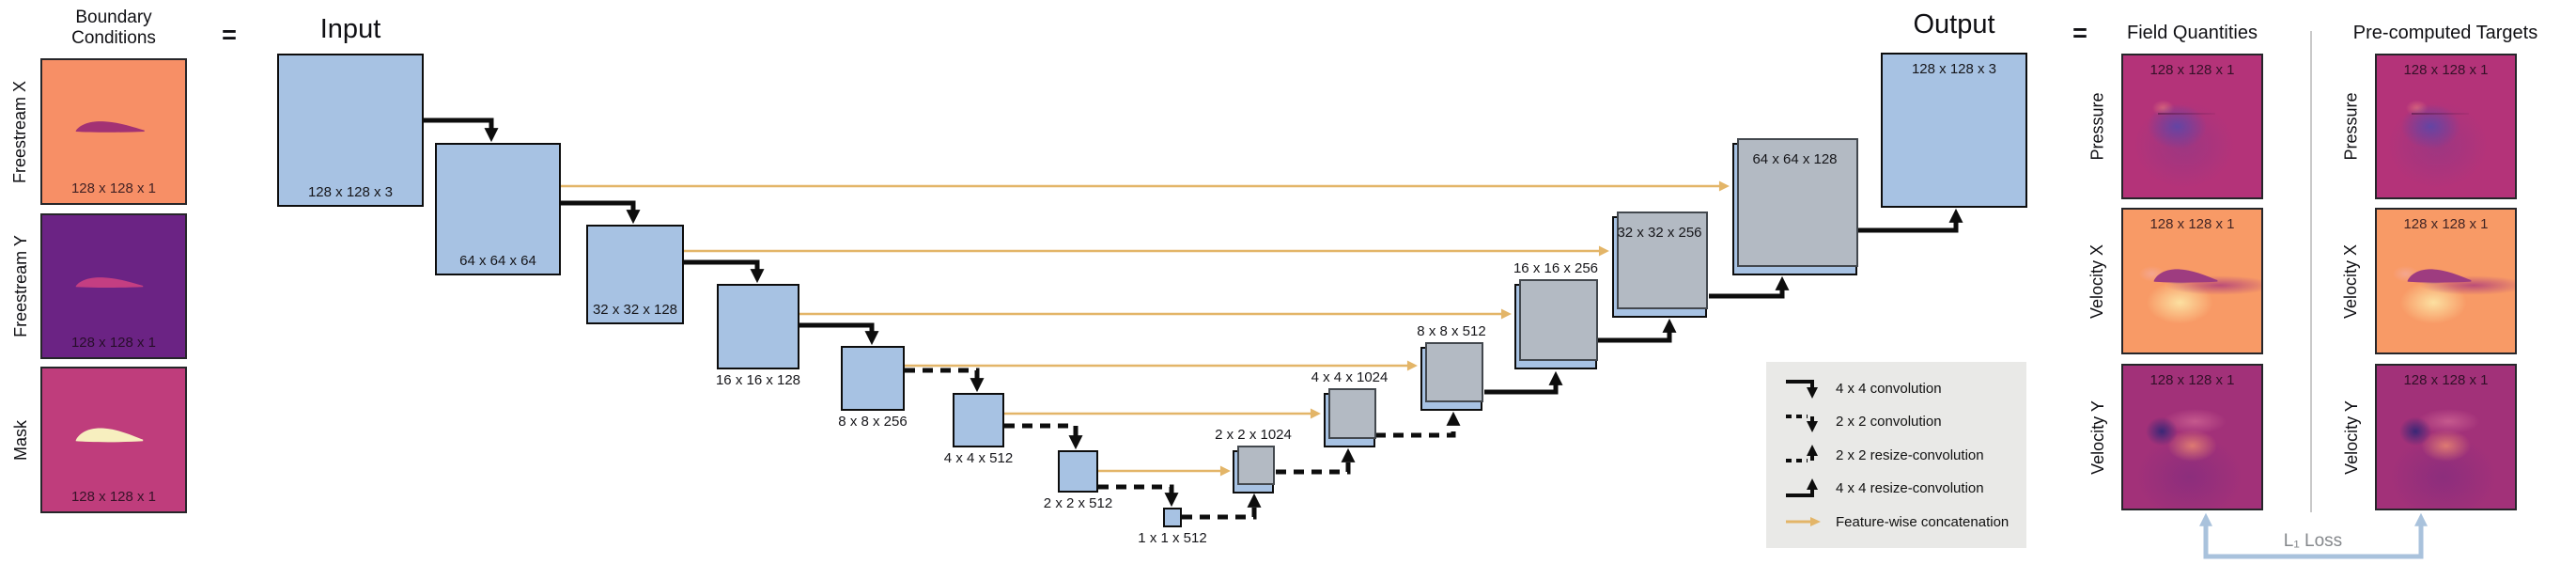  What do you see at coordinates (20, 131) in the screenshot?
I see `freestream-x-label: Freestream X` at bounding box center [20, 131].